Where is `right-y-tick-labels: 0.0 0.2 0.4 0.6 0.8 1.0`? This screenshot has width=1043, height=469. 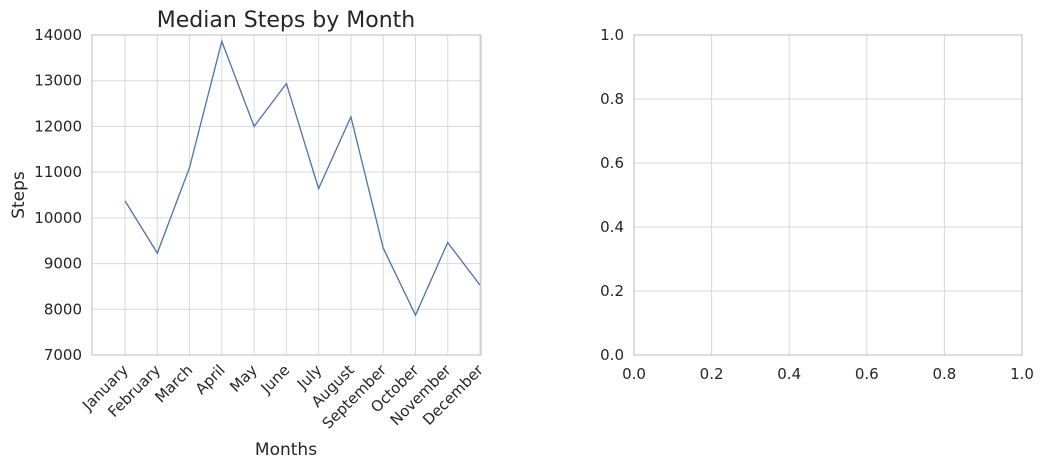
right-y-tick-labels: 0.0 0.2 0.4 0.6 0.8 1.0 is located at coordinates (612, 195).